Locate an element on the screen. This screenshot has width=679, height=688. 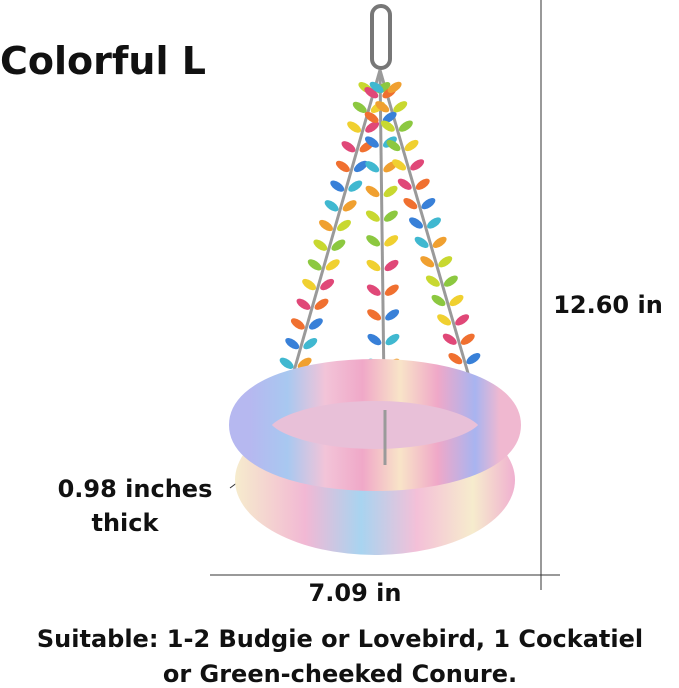
nest is located at coordinates (375, 457).